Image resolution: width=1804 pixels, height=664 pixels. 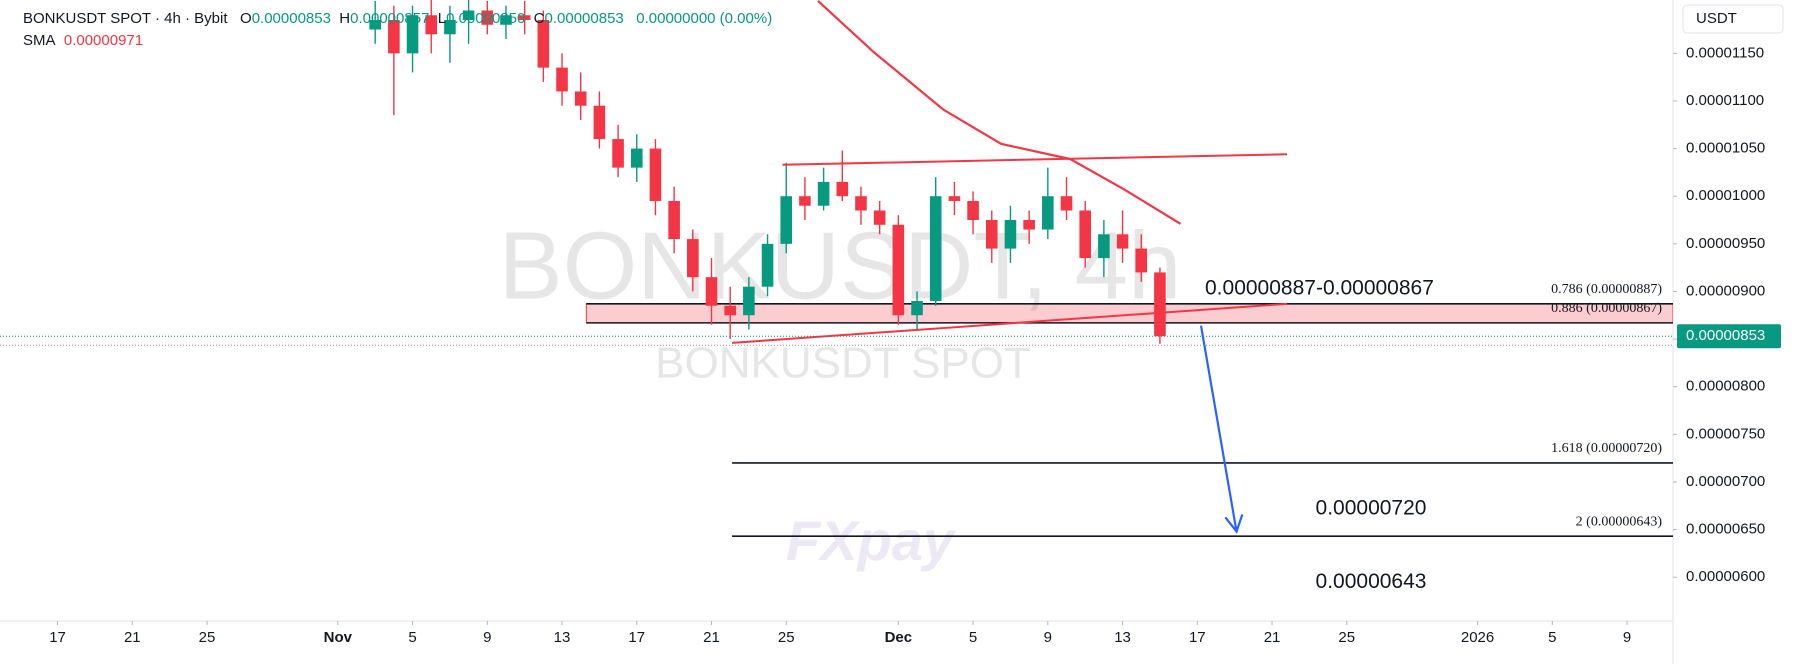 I want to click on fib-label: 2 (0.00000643), so click(x=1619, y=521).